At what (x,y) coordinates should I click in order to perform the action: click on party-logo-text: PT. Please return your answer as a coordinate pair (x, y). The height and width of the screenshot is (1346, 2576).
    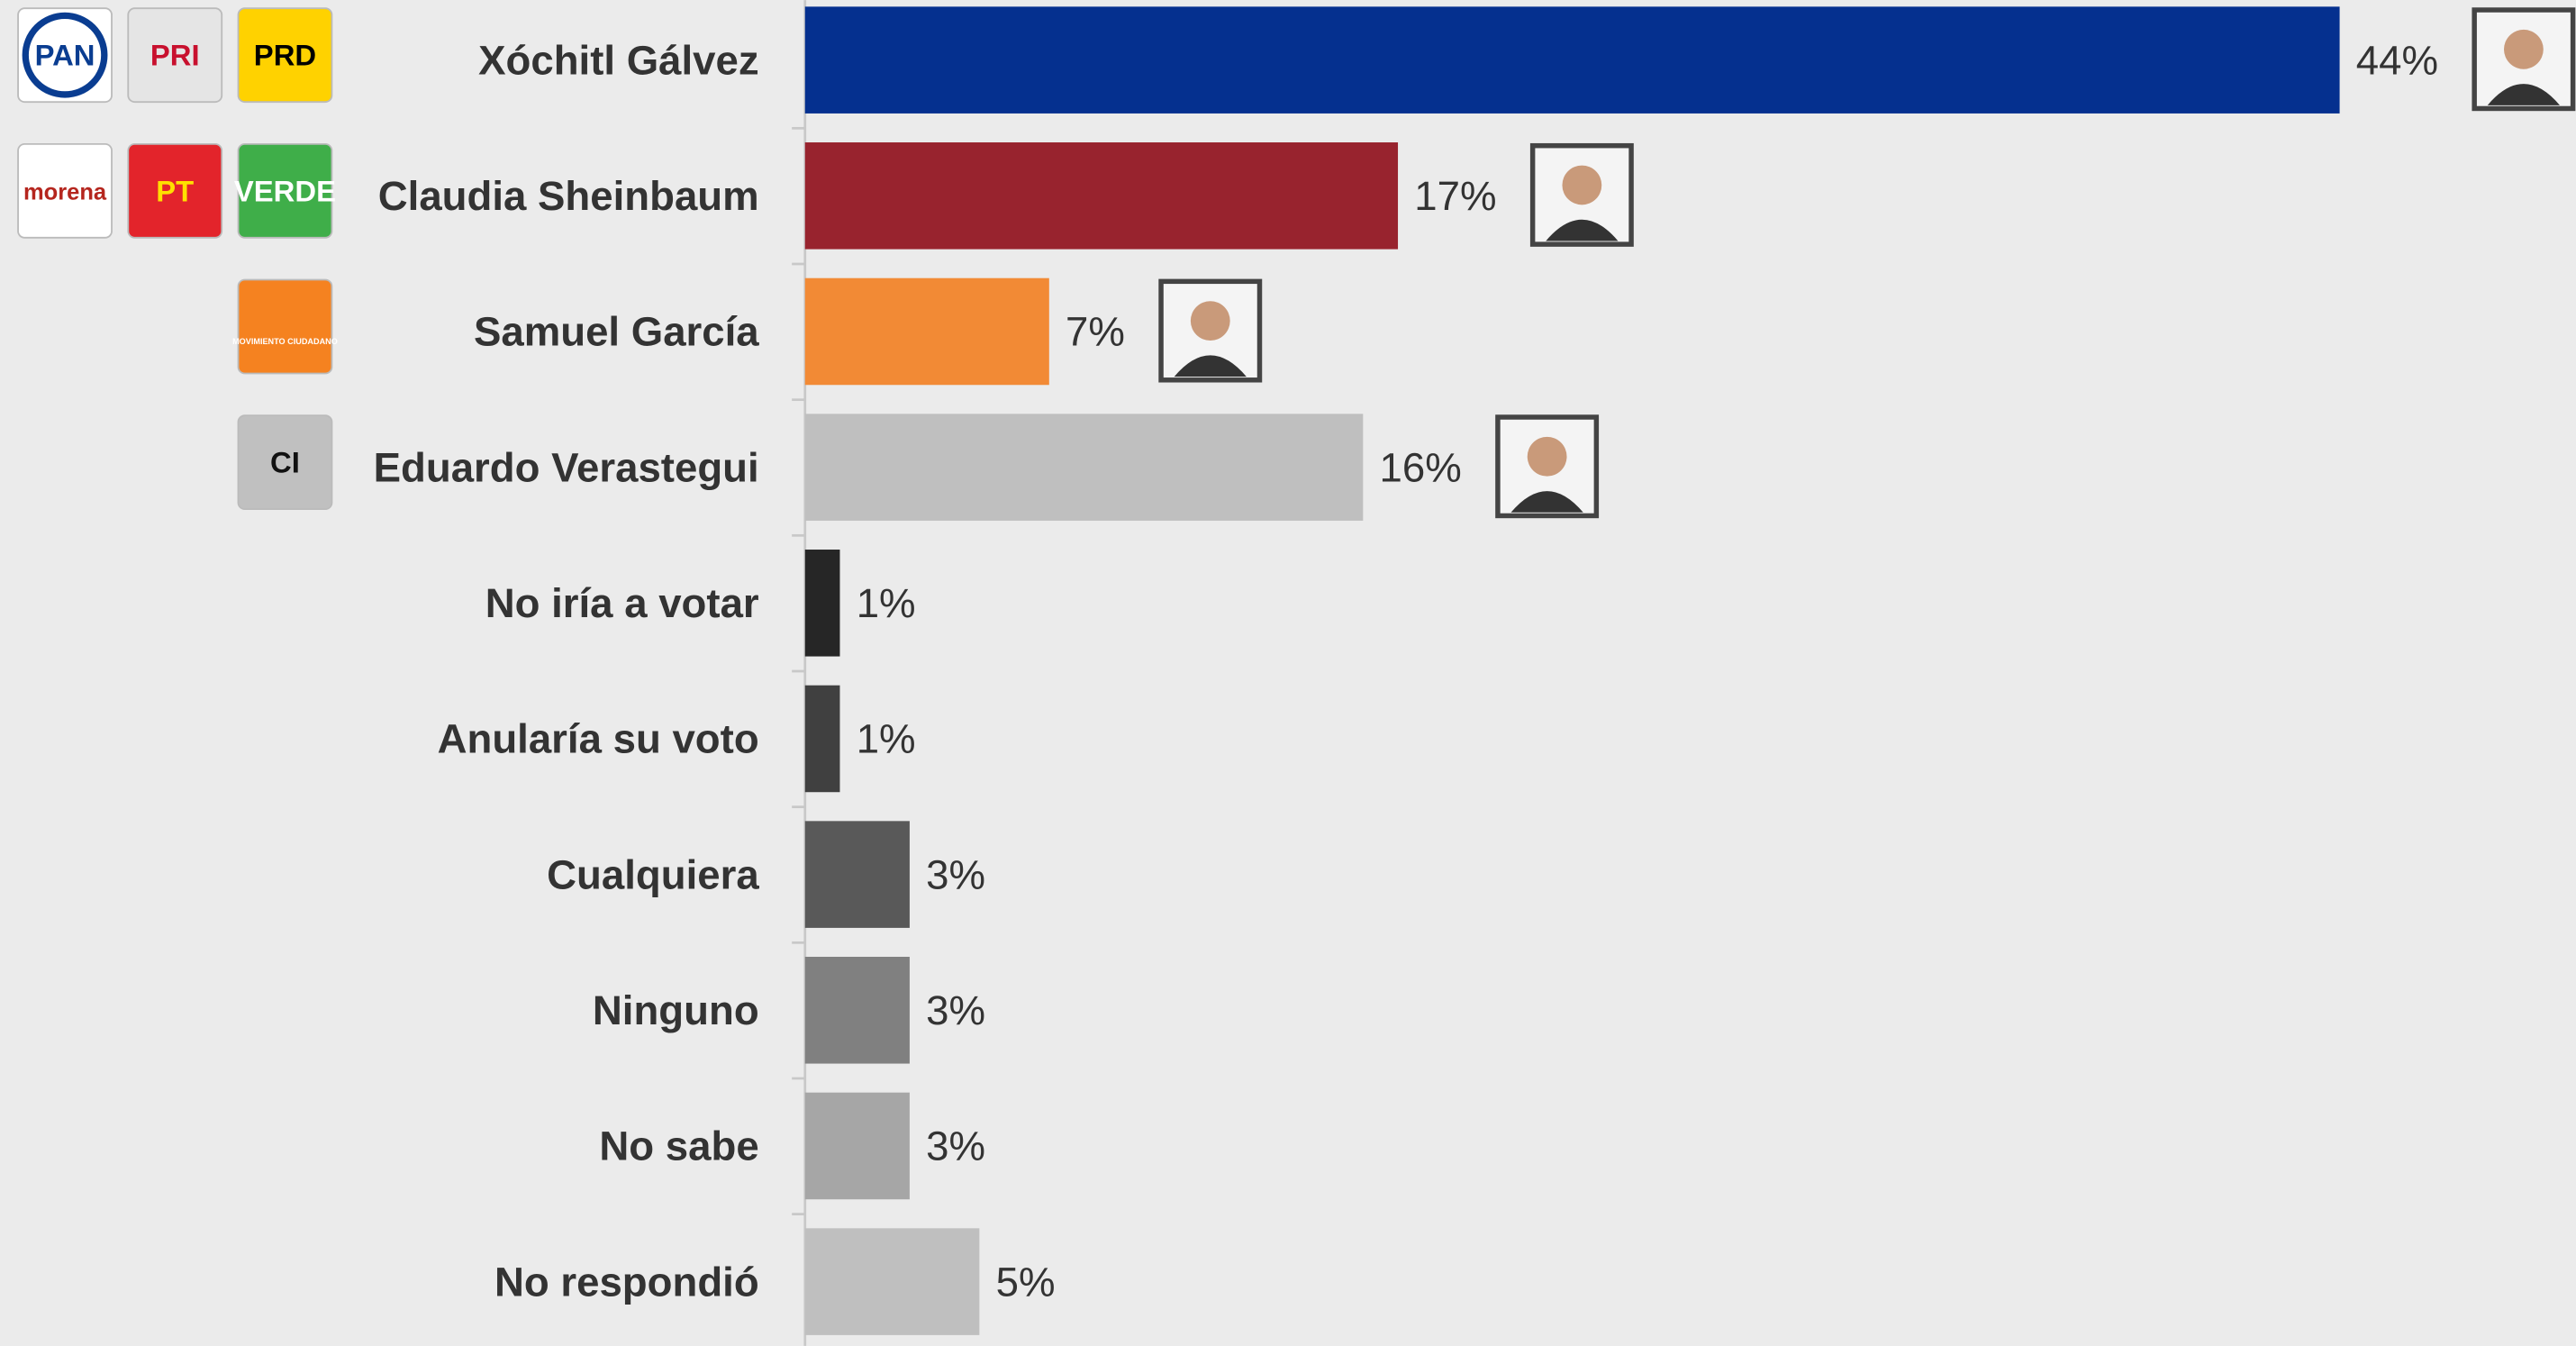
    Looking at the image, I should click on (175, 190).